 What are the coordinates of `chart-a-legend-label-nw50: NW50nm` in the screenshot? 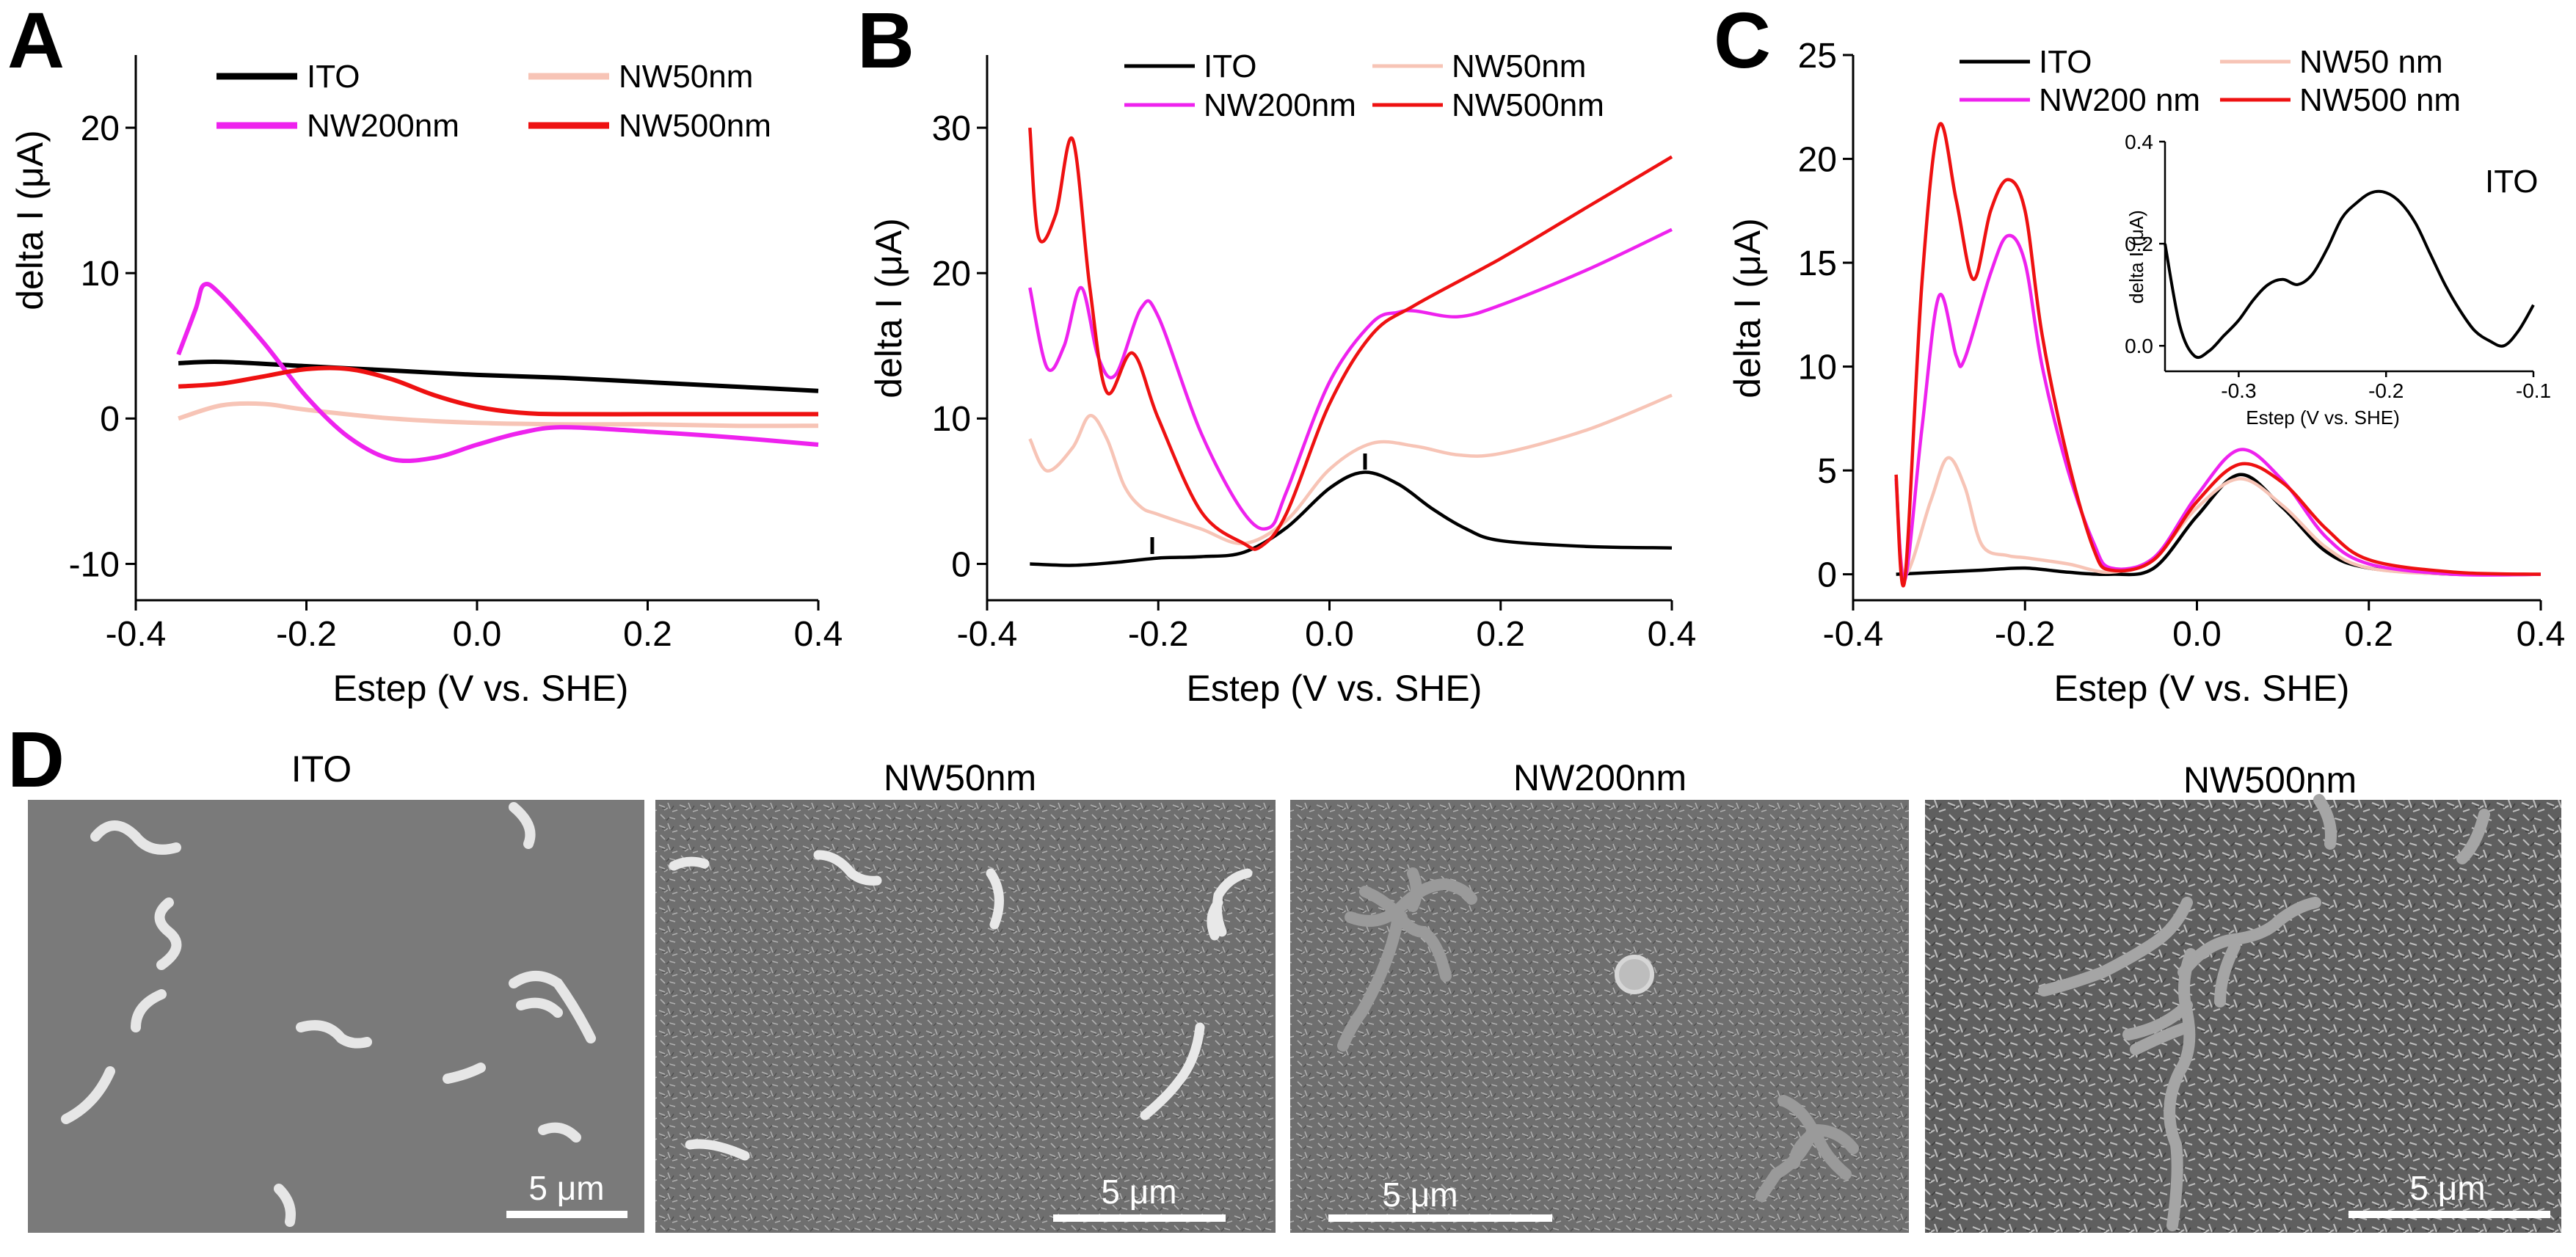 It's located at (686, 77).